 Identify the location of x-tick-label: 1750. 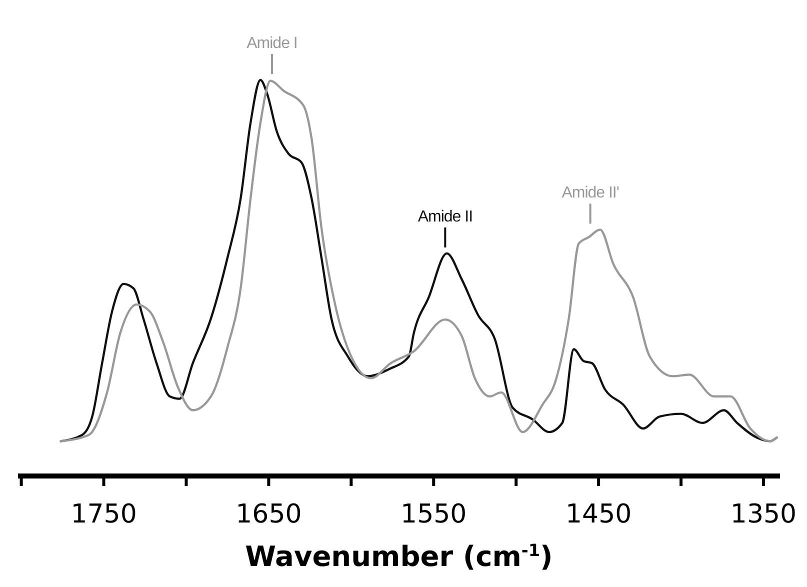
(103, 515).